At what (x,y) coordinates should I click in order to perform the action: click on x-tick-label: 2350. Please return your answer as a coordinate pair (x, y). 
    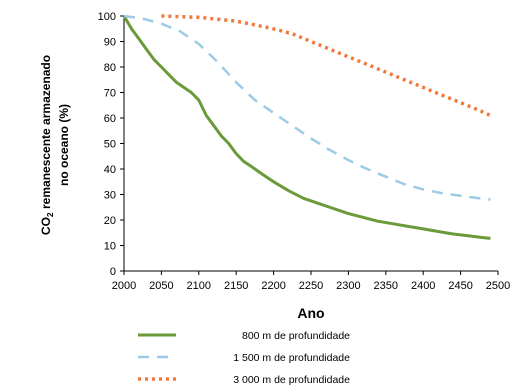
    Looking at the image, I should click on (386, 286).